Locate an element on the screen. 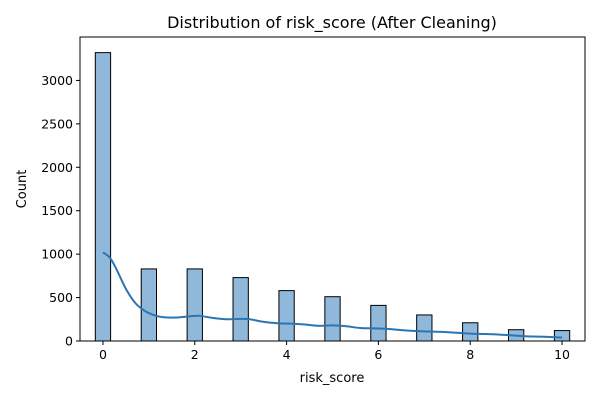 This screenshot has width=600, height=400. y-tick-label-5: 2500 is located at coordinates (57, 123).